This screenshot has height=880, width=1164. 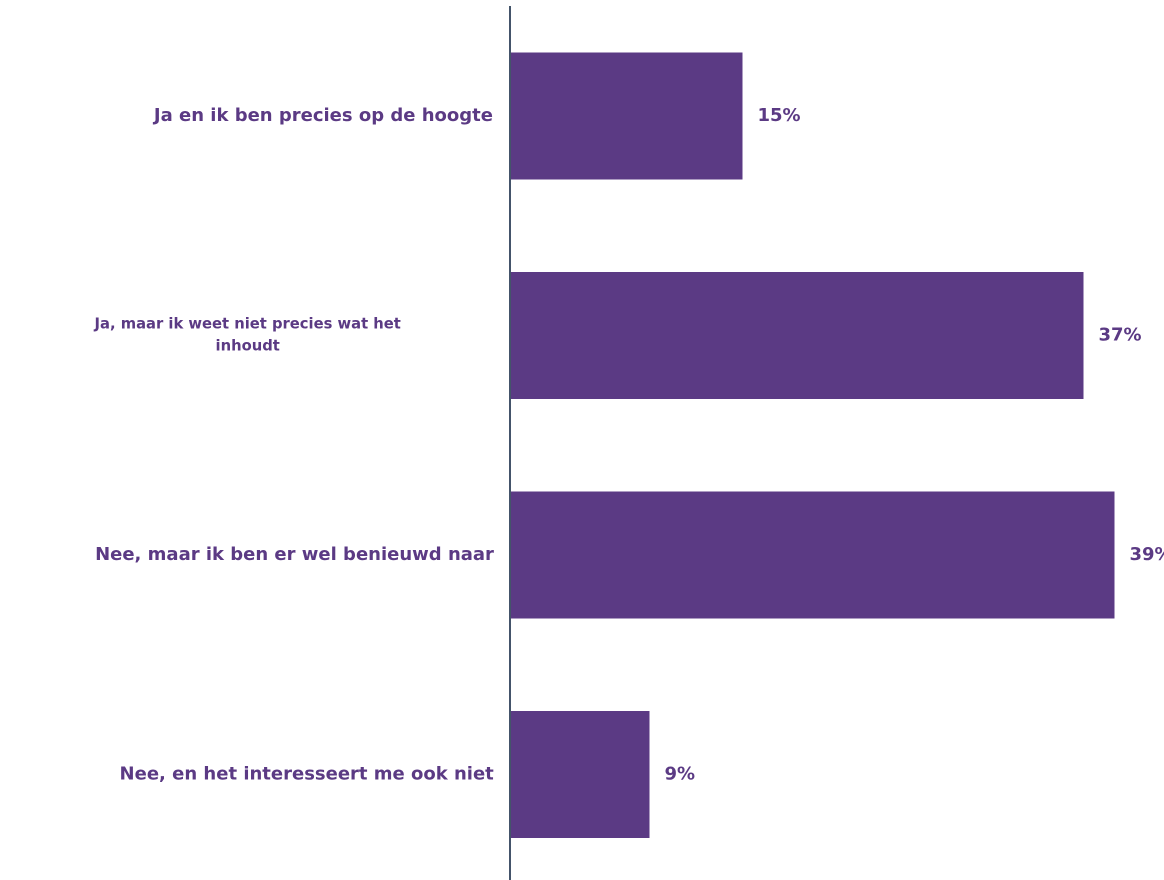 I want to click on category-label-4: Nee, en het interesseert me ook niet, so click(x=307, y=774).